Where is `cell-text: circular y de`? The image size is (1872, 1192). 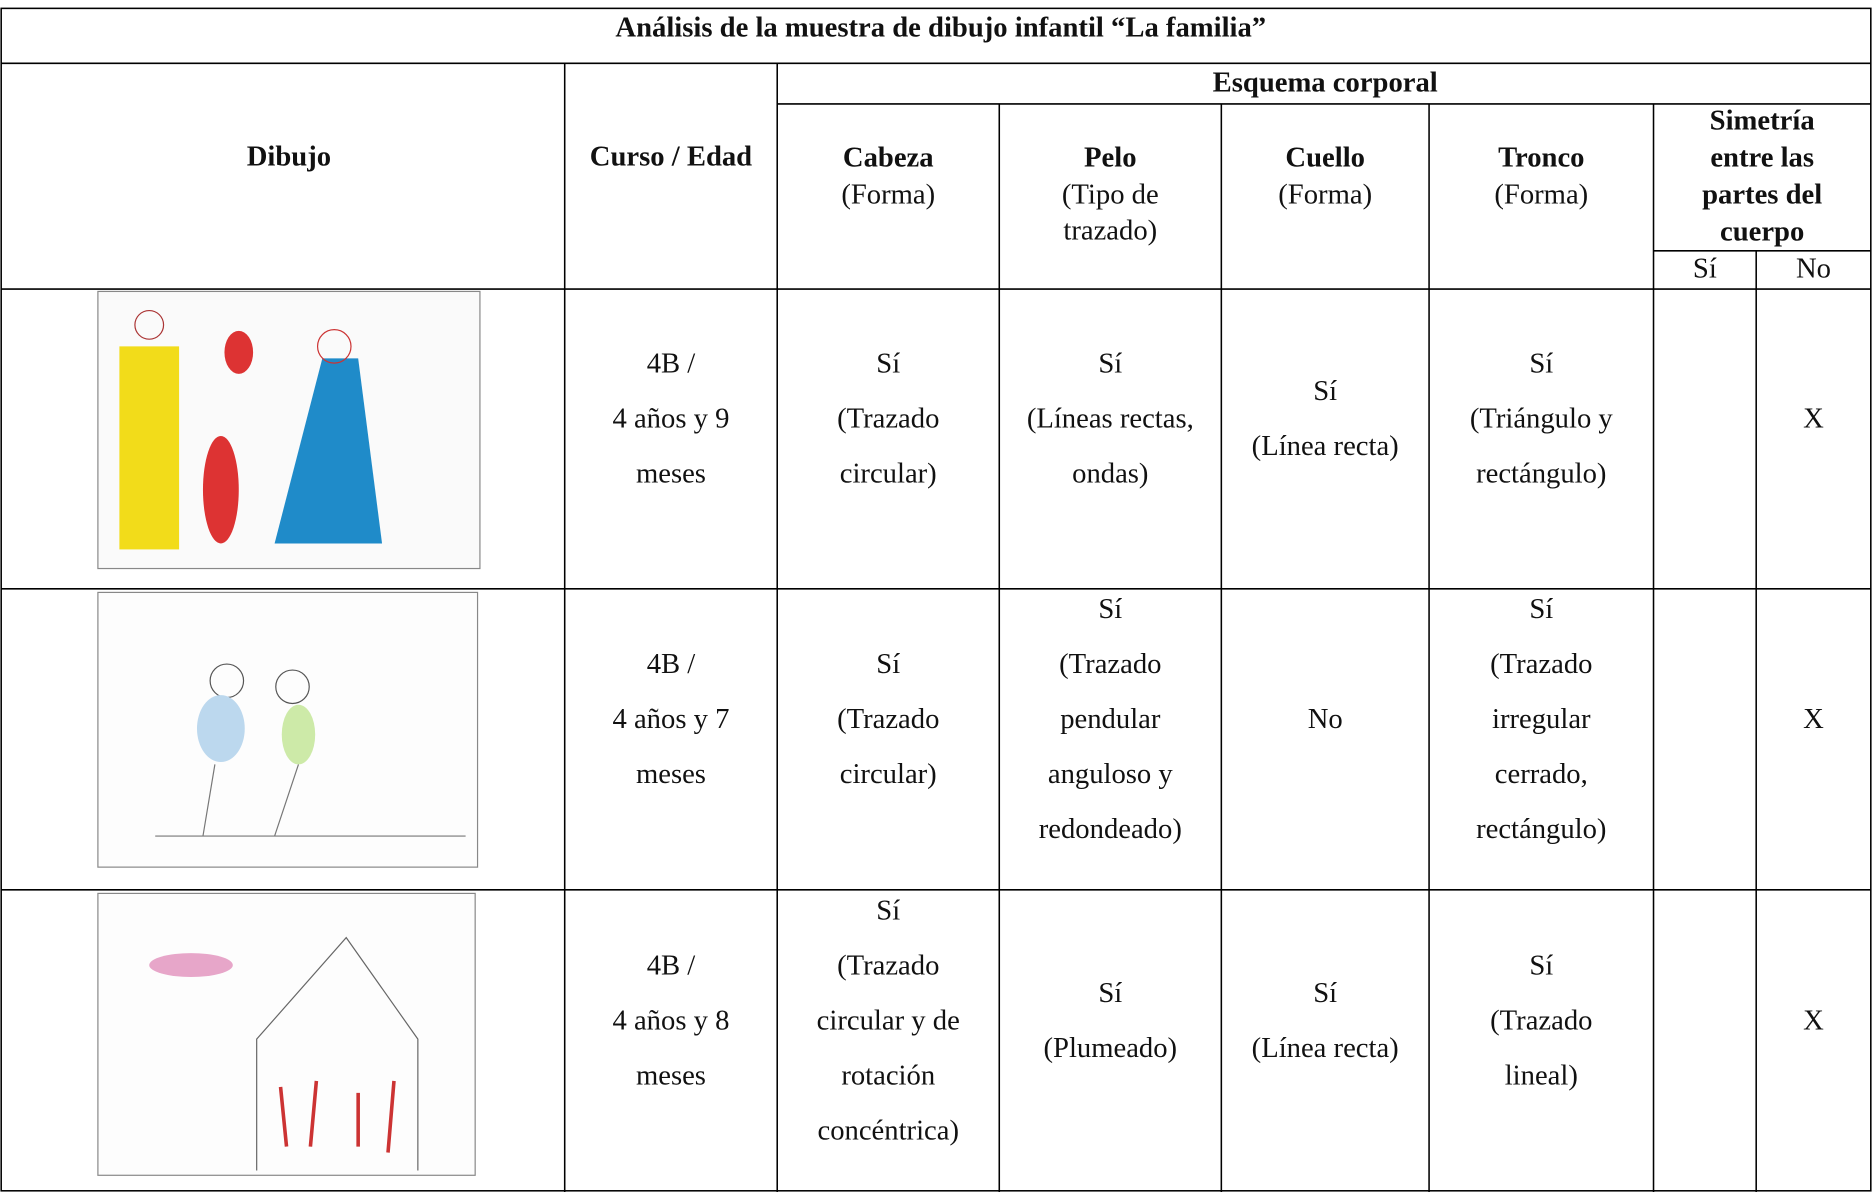 cell-text: circular y de is located at coordinates (888, 1021).